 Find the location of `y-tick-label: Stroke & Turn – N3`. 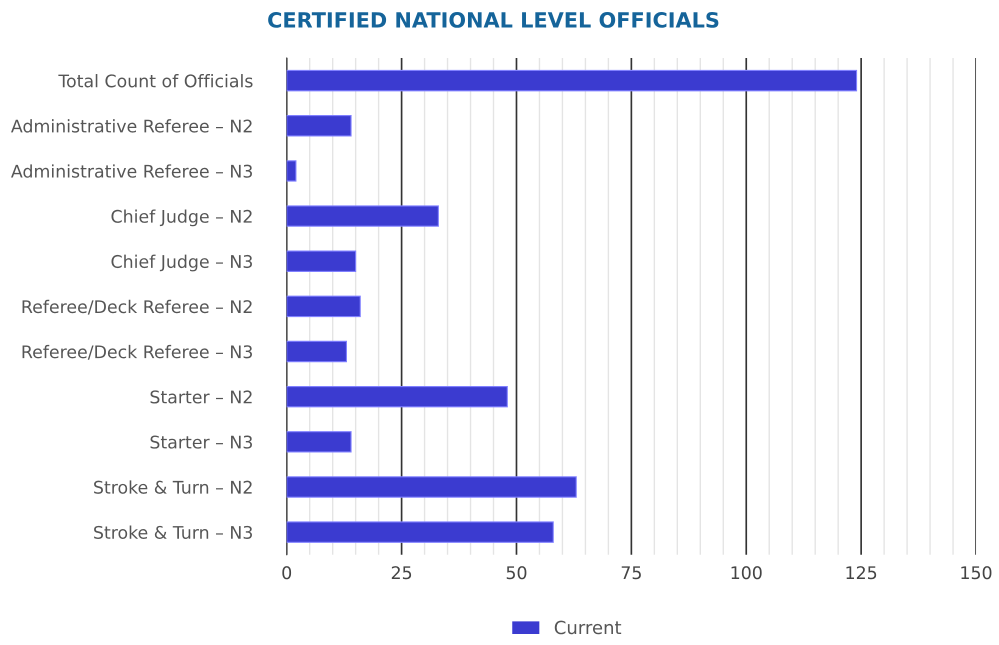

y-tick-label: Stroke & Turn – N3 is located at coordinates (173, 532).